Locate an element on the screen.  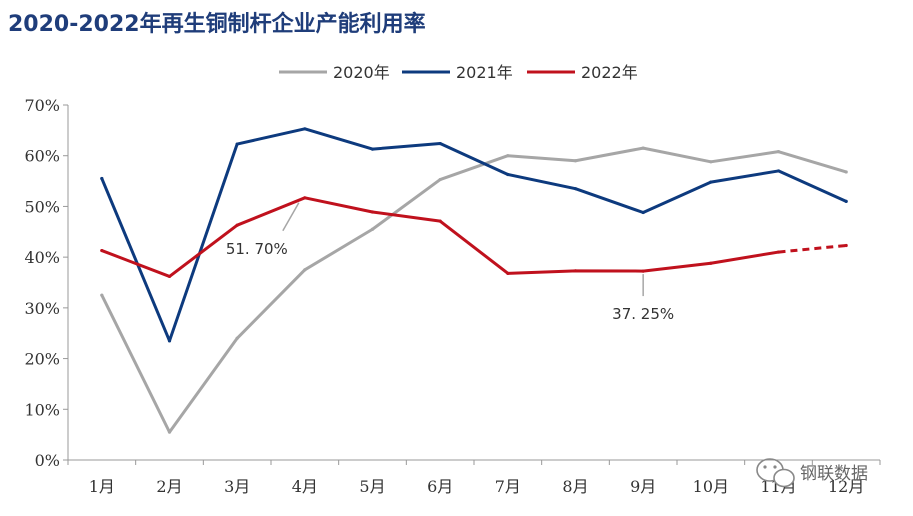
x-axis-labels: 1月 2月 3月 4月 5月 6月 7月 8月 9月 10月 11月 12月 is located at coordinates (477, 486).